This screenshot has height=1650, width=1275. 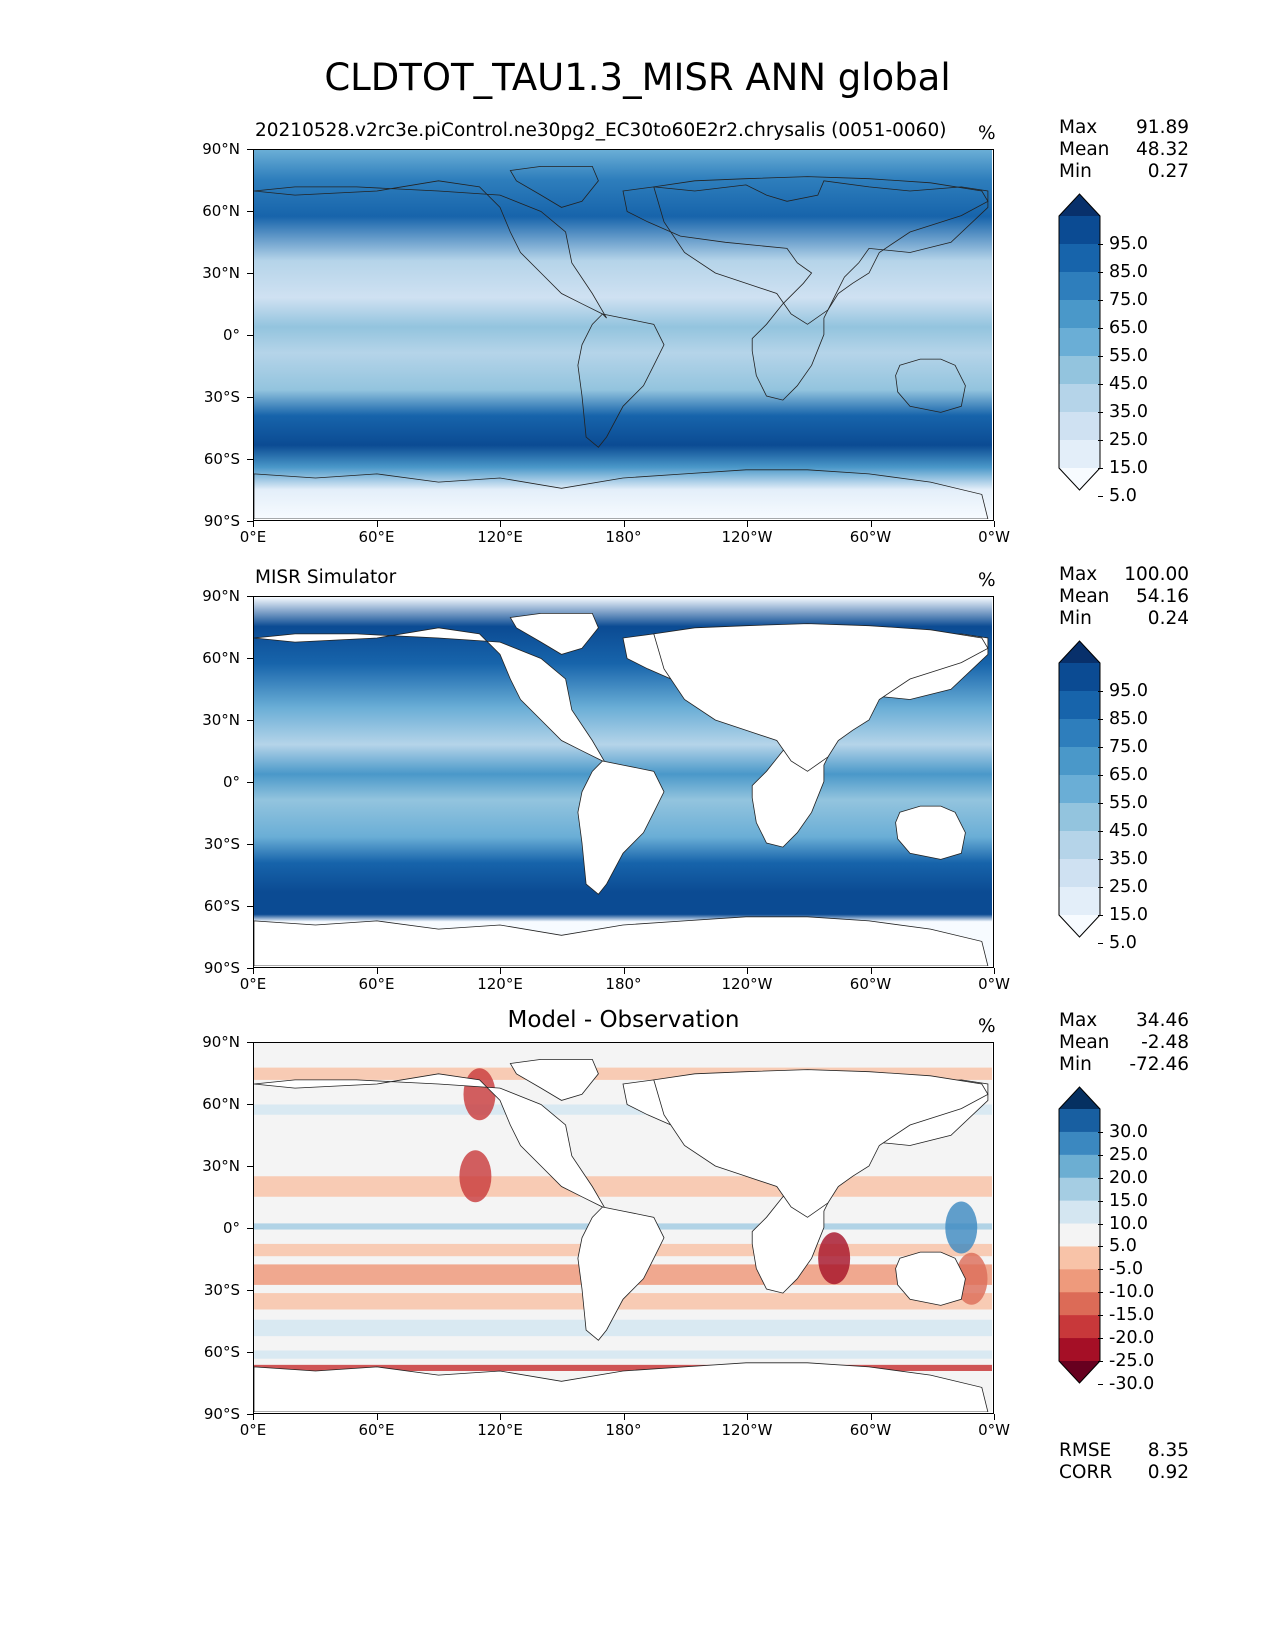 What do you see at coordinates (1132, 1292) in the screenshot?
I see `colorbar-level-label: -10.0` at bounding box center [1132, 1292].